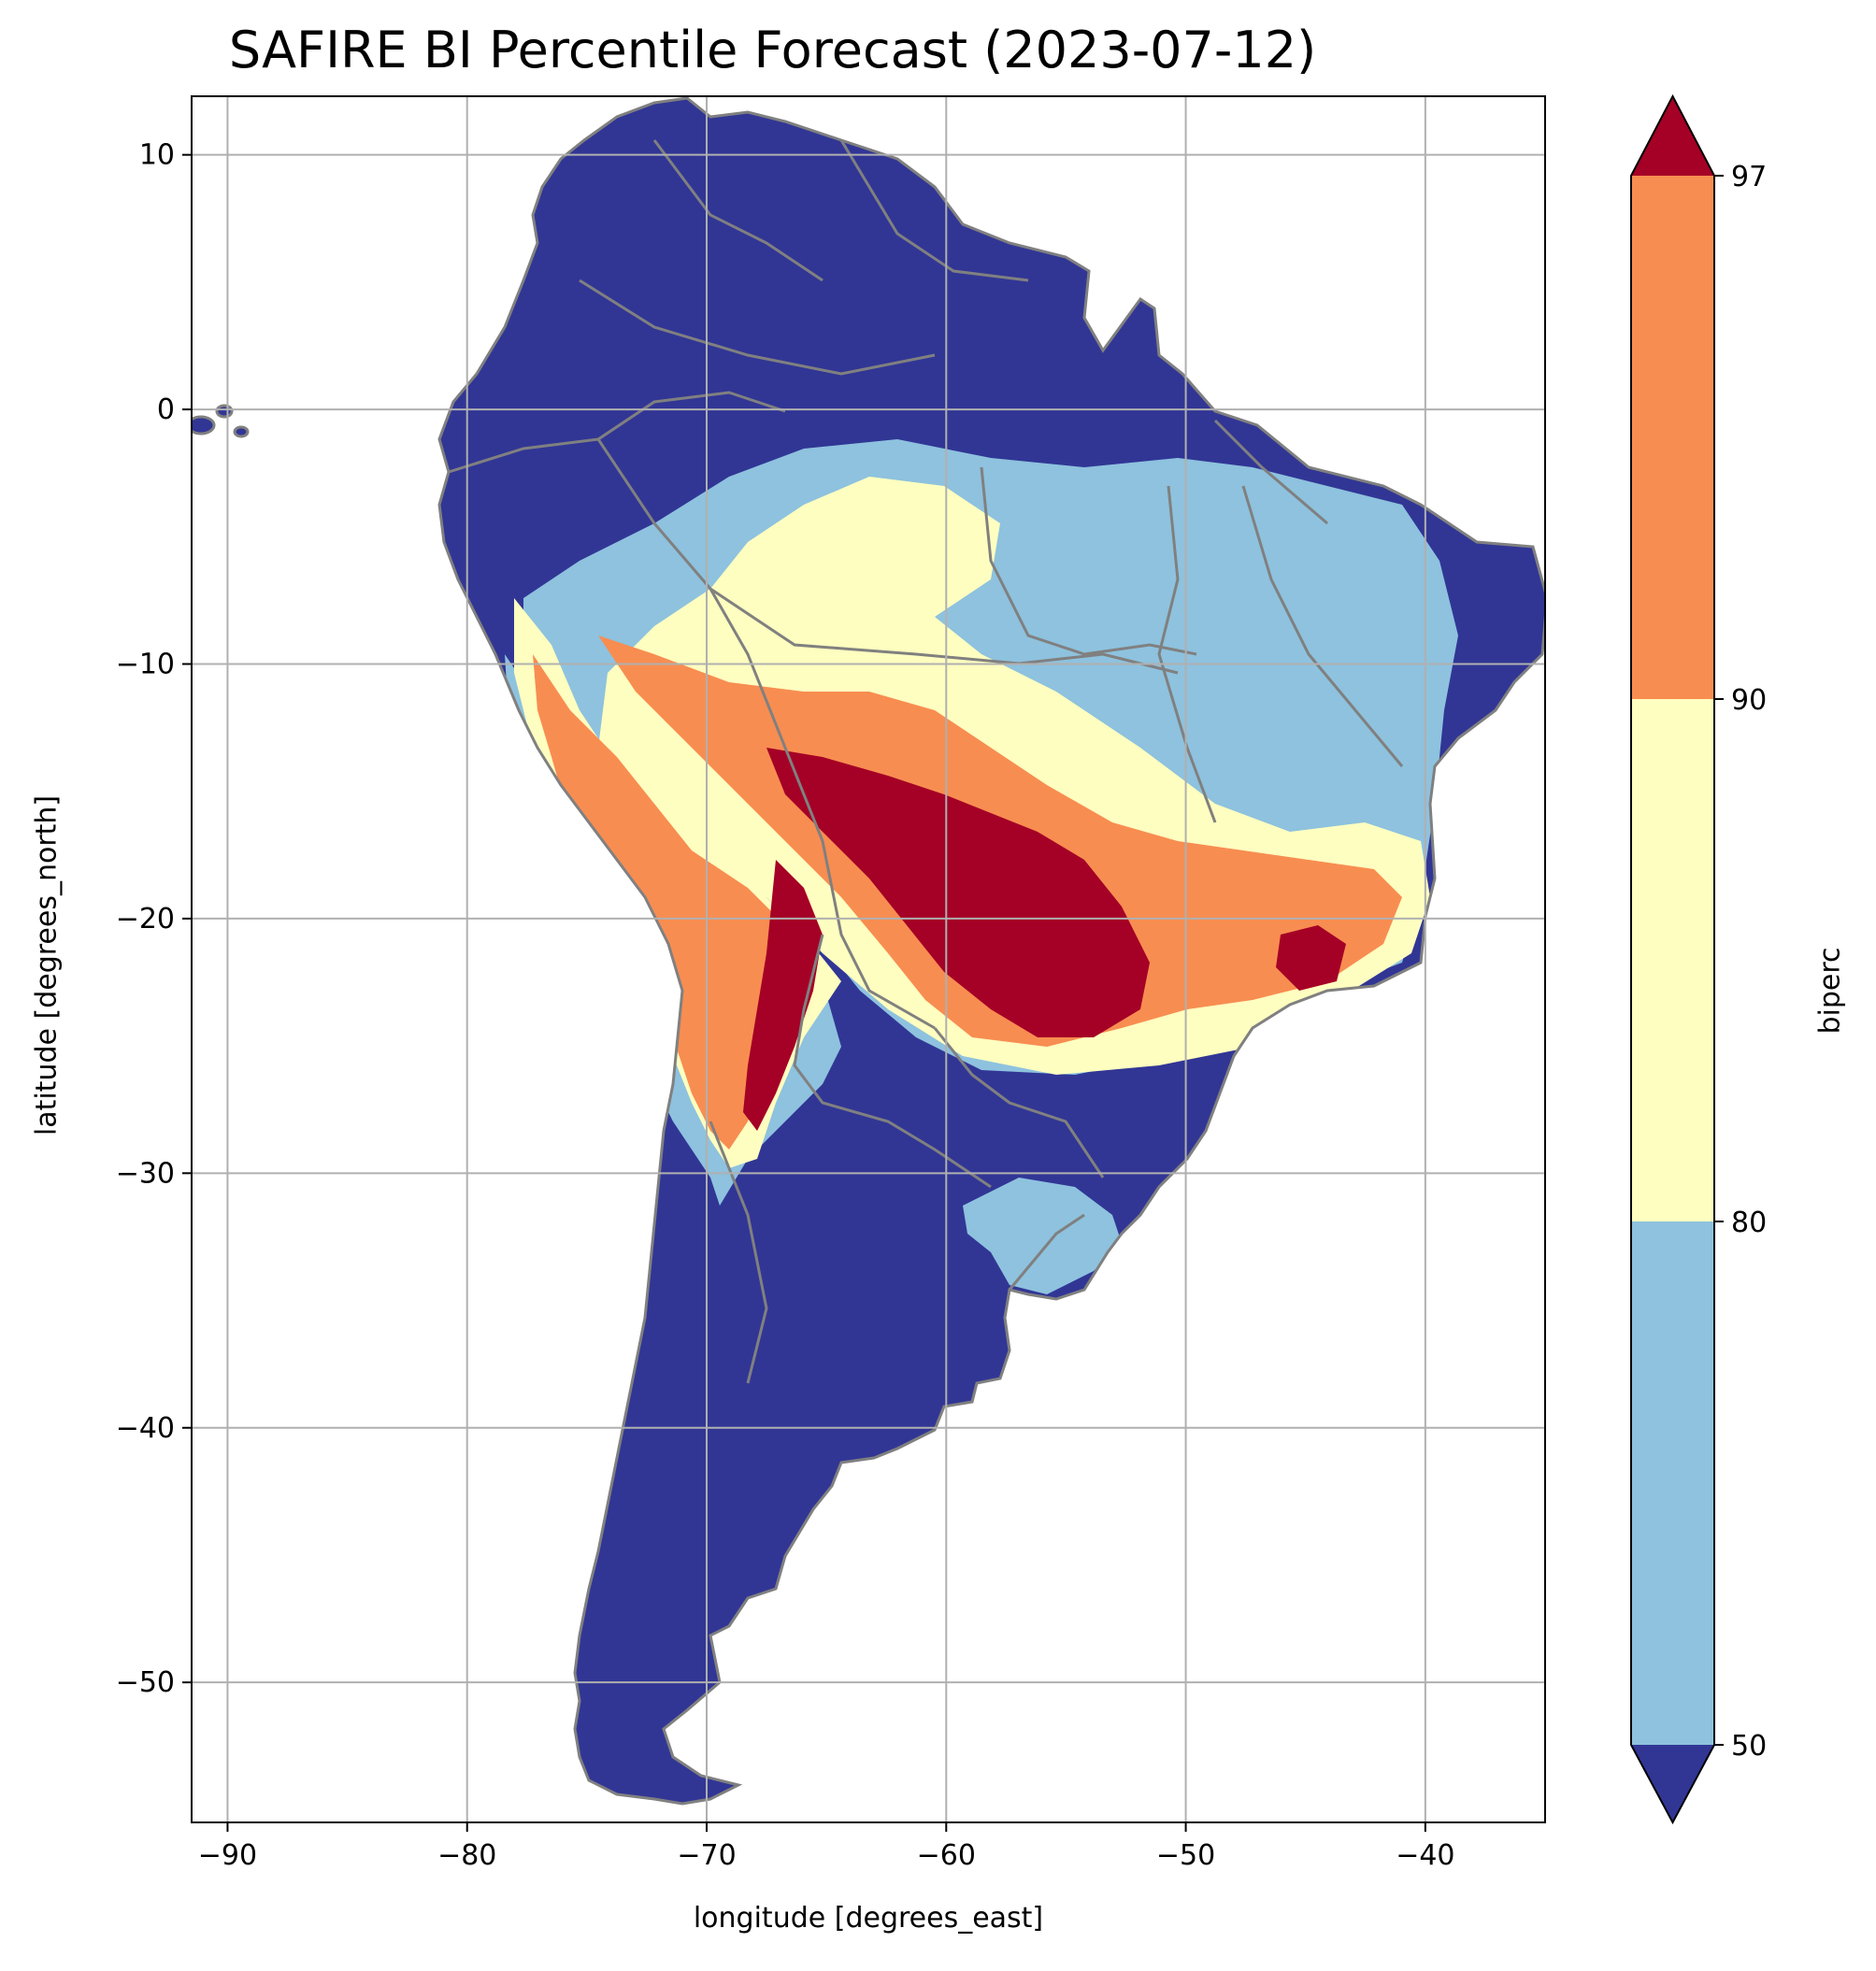 The height and width of the screenshot is (1971, 1876). I want to click on colorbar-tick-label: 80, so click(1749, 1223).